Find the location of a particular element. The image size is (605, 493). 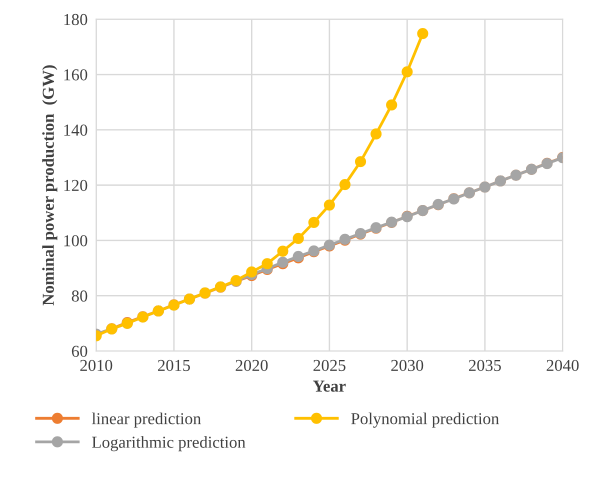

legend-label: Logarithmic prediction is located at coordinates (169, 444).